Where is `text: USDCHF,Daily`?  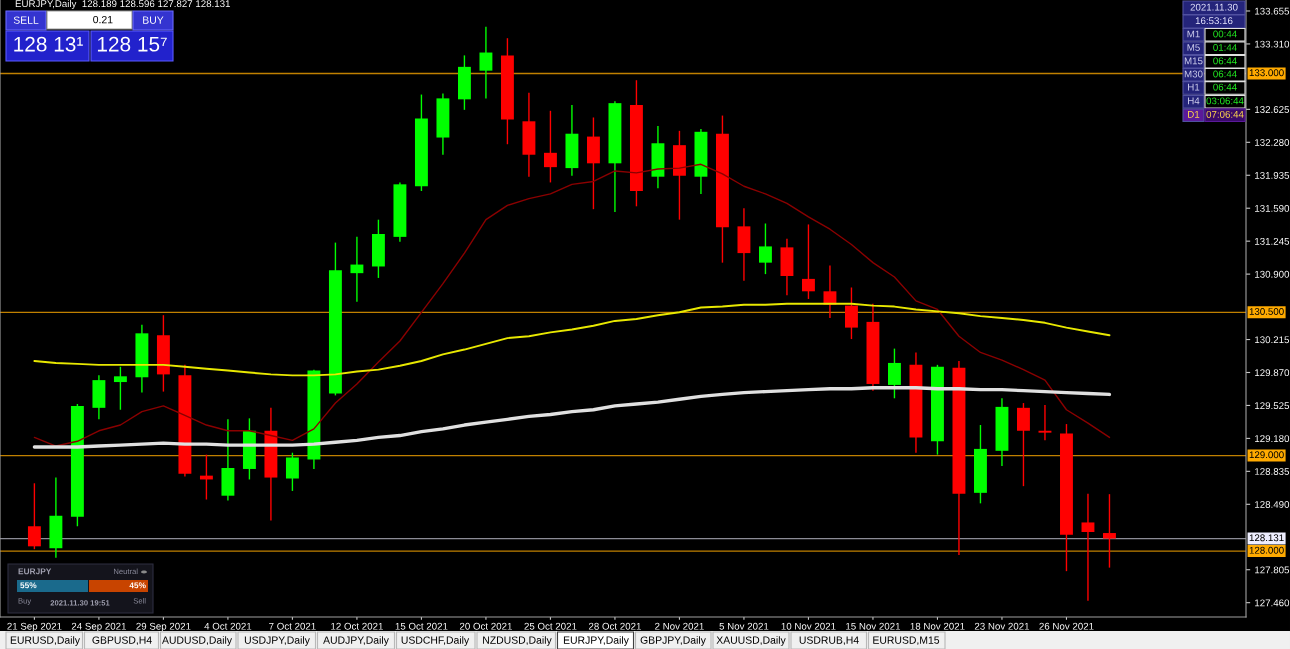 text: USDCHF,Daily is located at coordinates (435, 641).